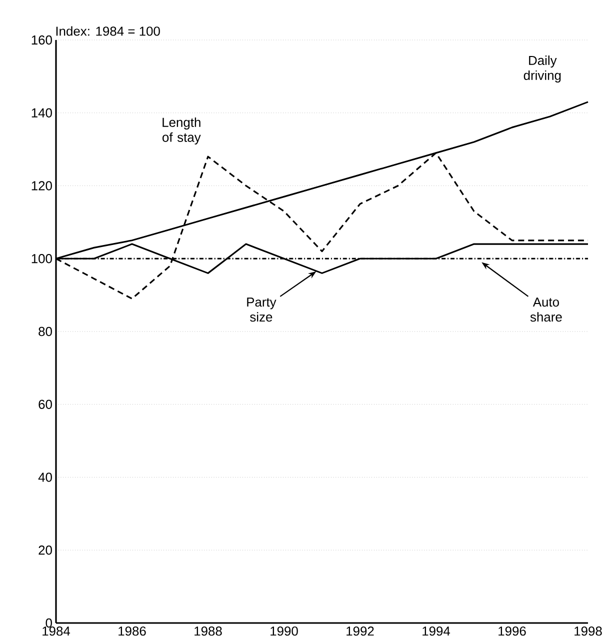  I want to click on x-tick-label: 1998, so click(588, 631).